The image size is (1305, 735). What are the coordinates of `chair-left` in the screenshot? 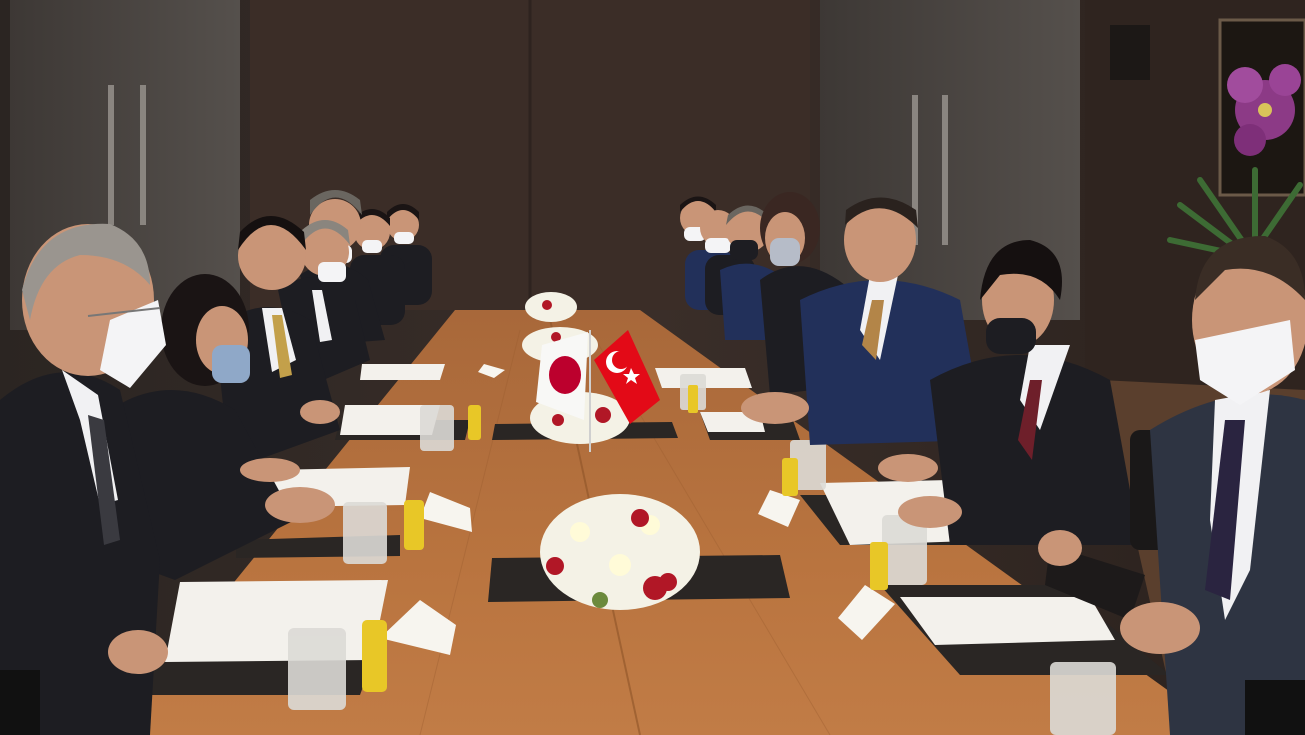 It's located at (20, 702).